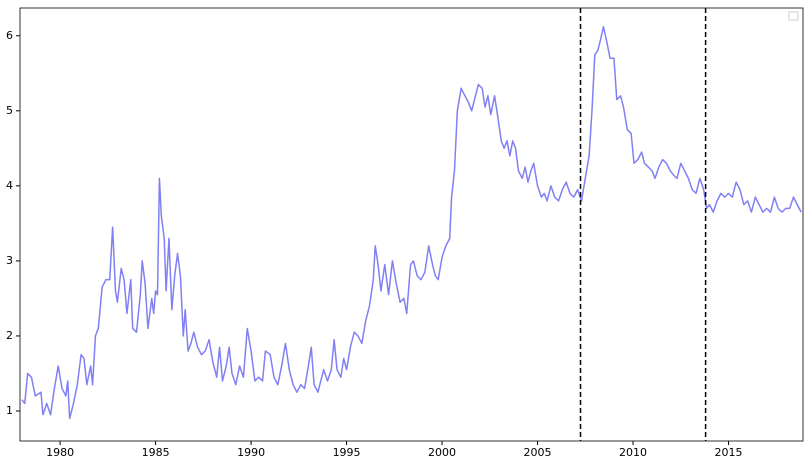  What do you see at coordinates (442, 452) in the screenshot?
I see `x-tick-label: 2000` at bounding box center [442, 452].